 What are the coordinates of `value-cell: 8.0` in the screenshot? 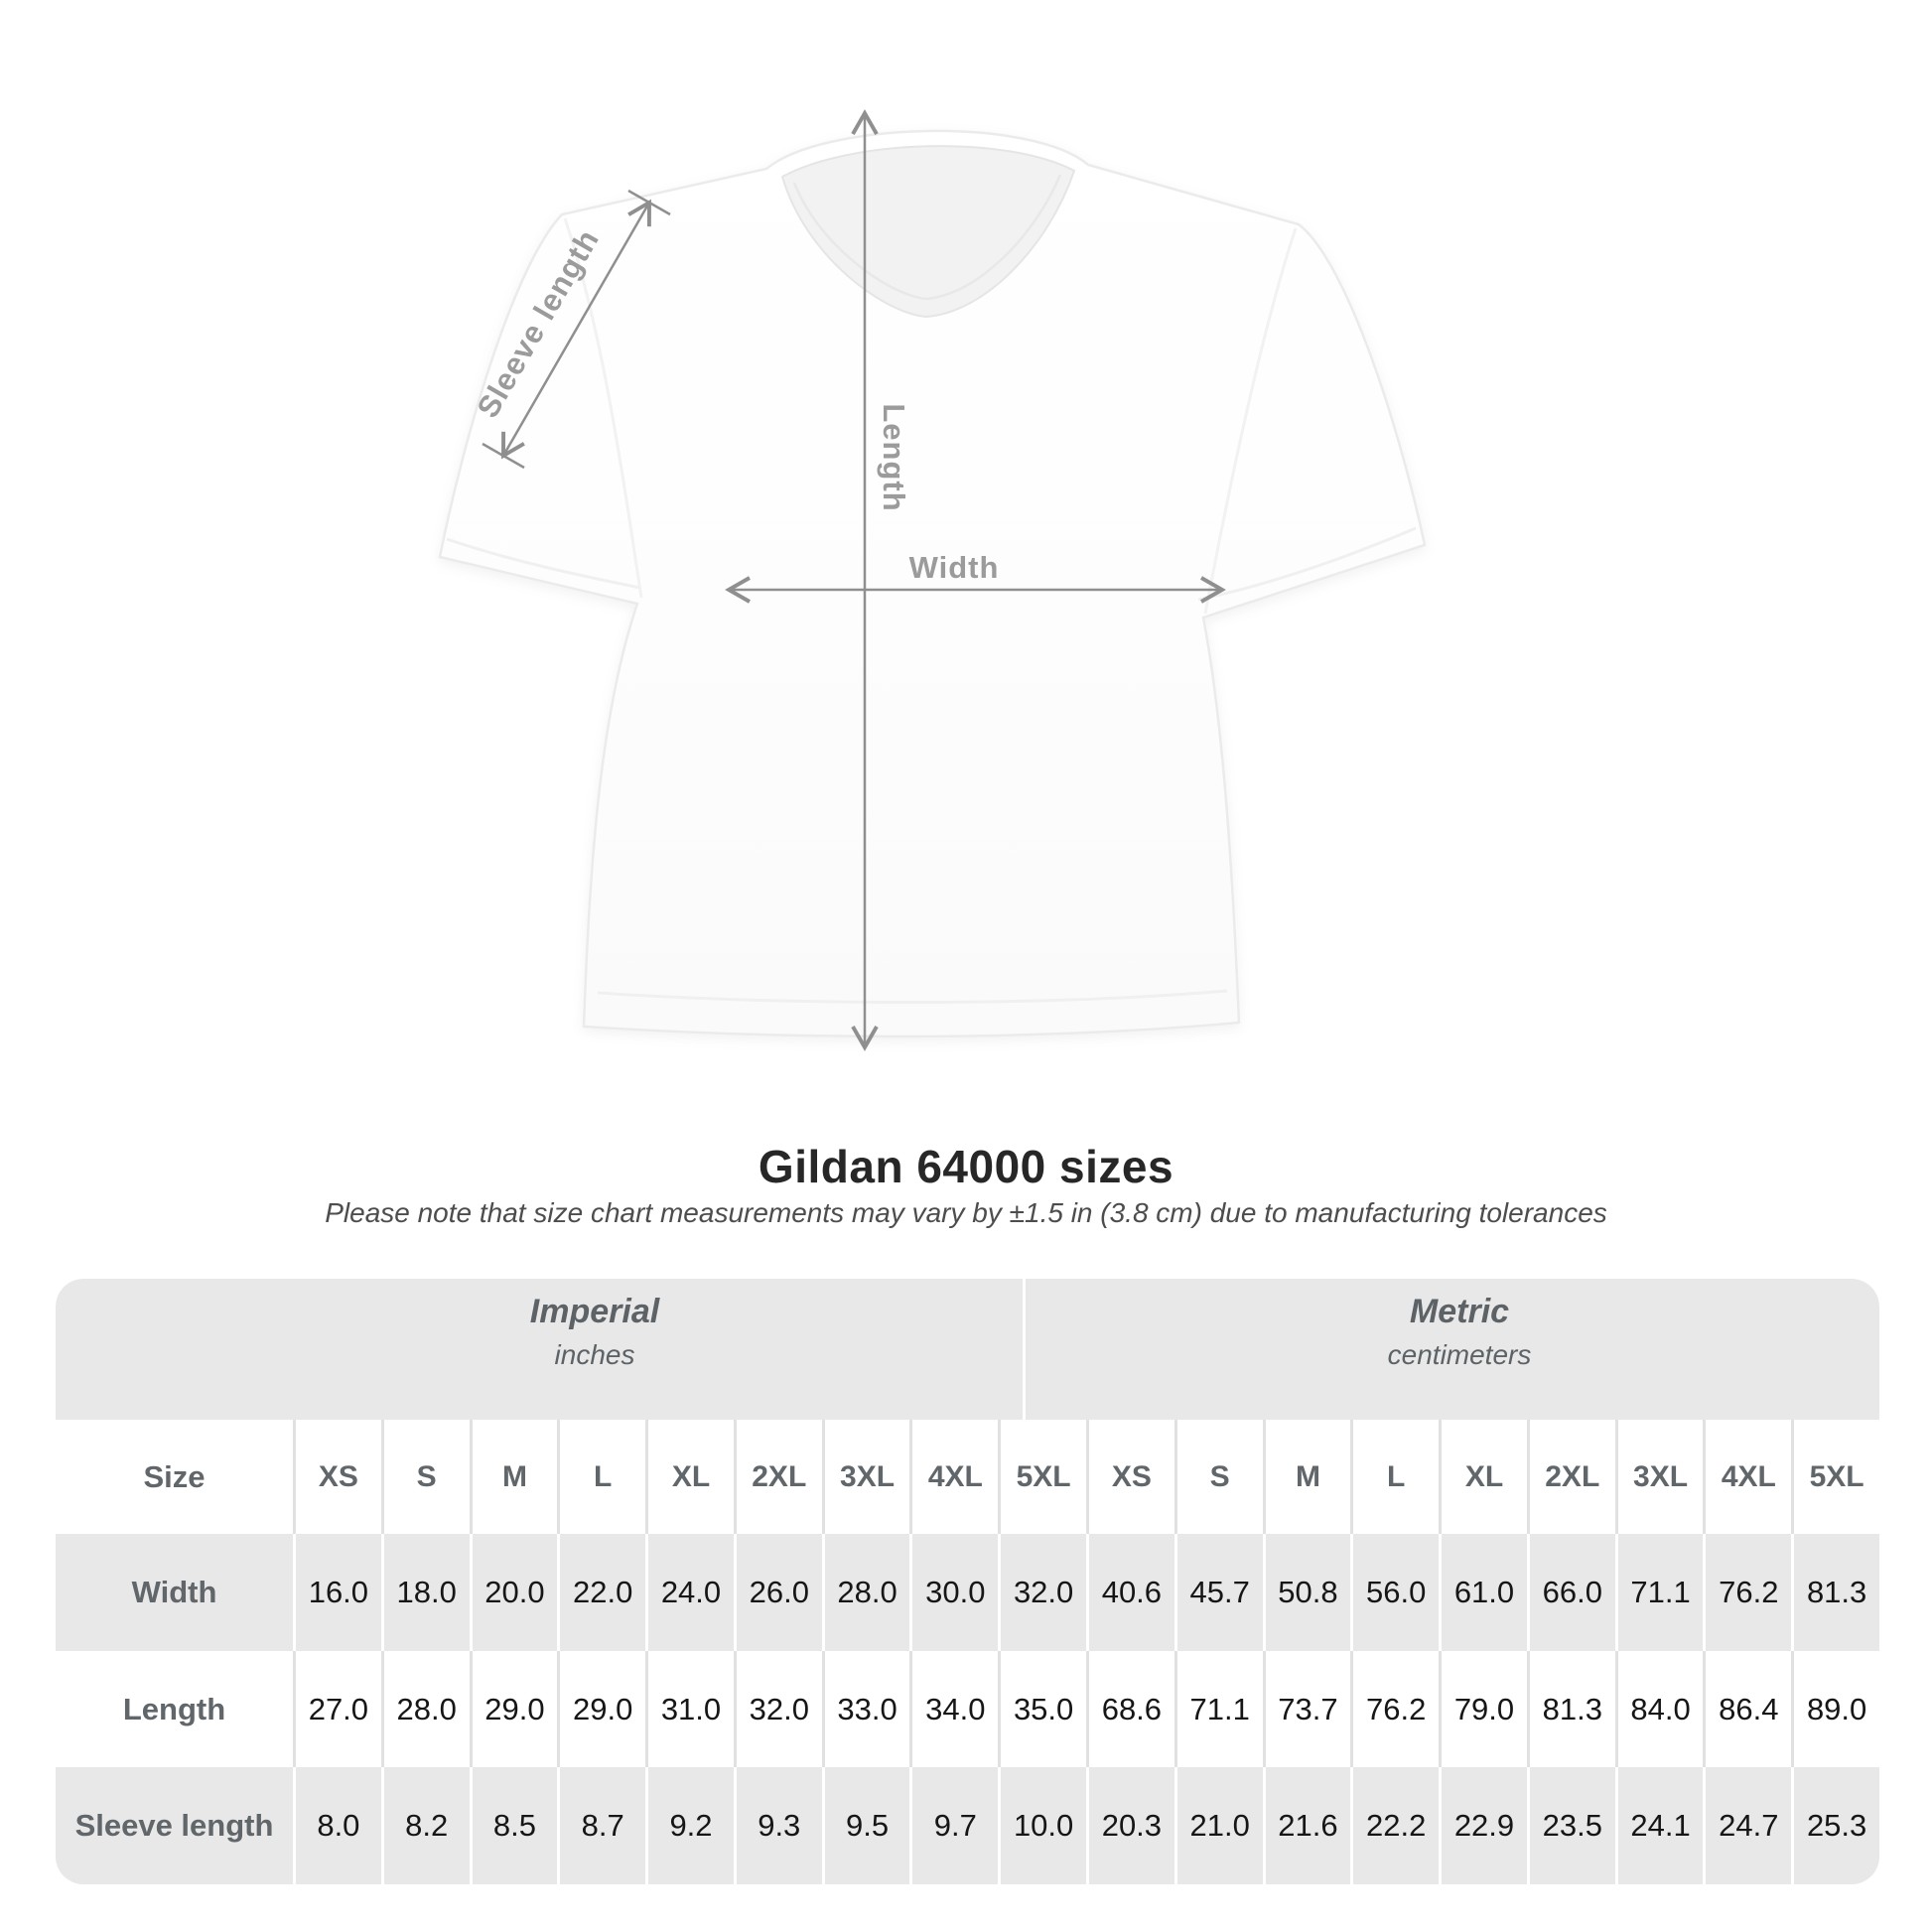 It's located at (337, 1825).